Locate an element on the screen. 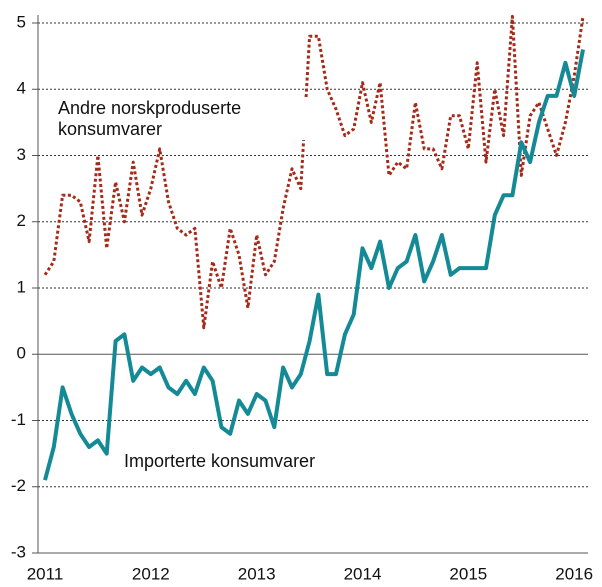 This screenshot has height=587, width=602. y-tick-label: 2 is located at coordinates (21, 220).